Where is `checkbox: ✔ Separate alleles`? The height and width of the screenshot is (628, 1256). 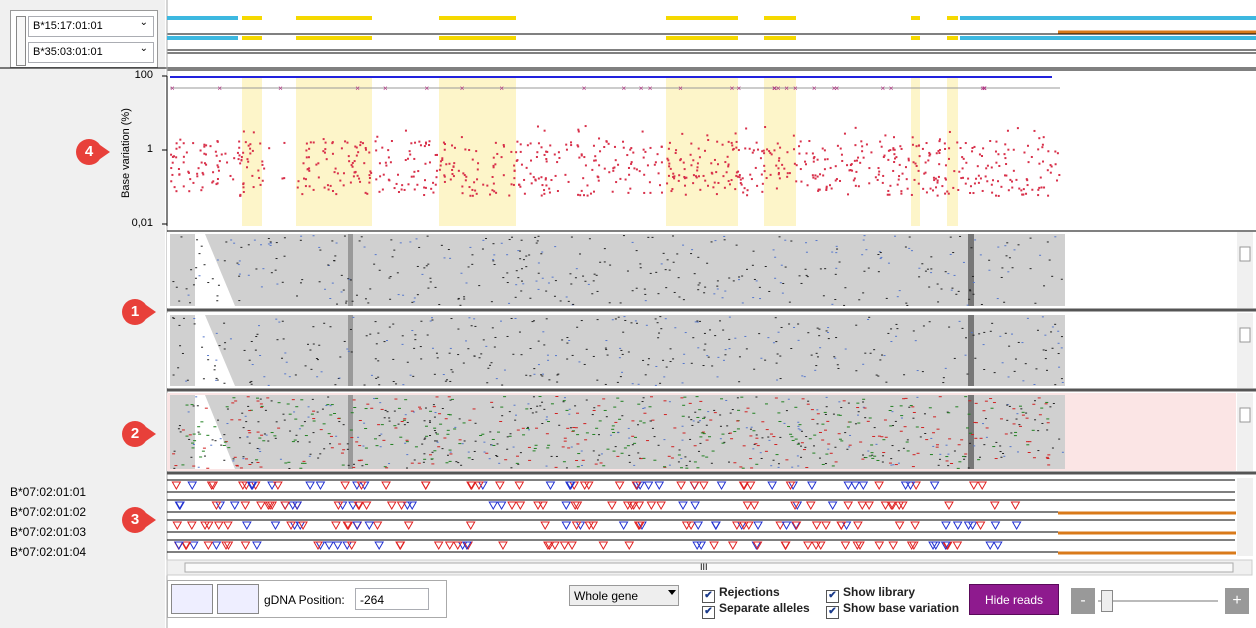
checkbox: ✔ Separate alleles is located at coordinates (756, 610).